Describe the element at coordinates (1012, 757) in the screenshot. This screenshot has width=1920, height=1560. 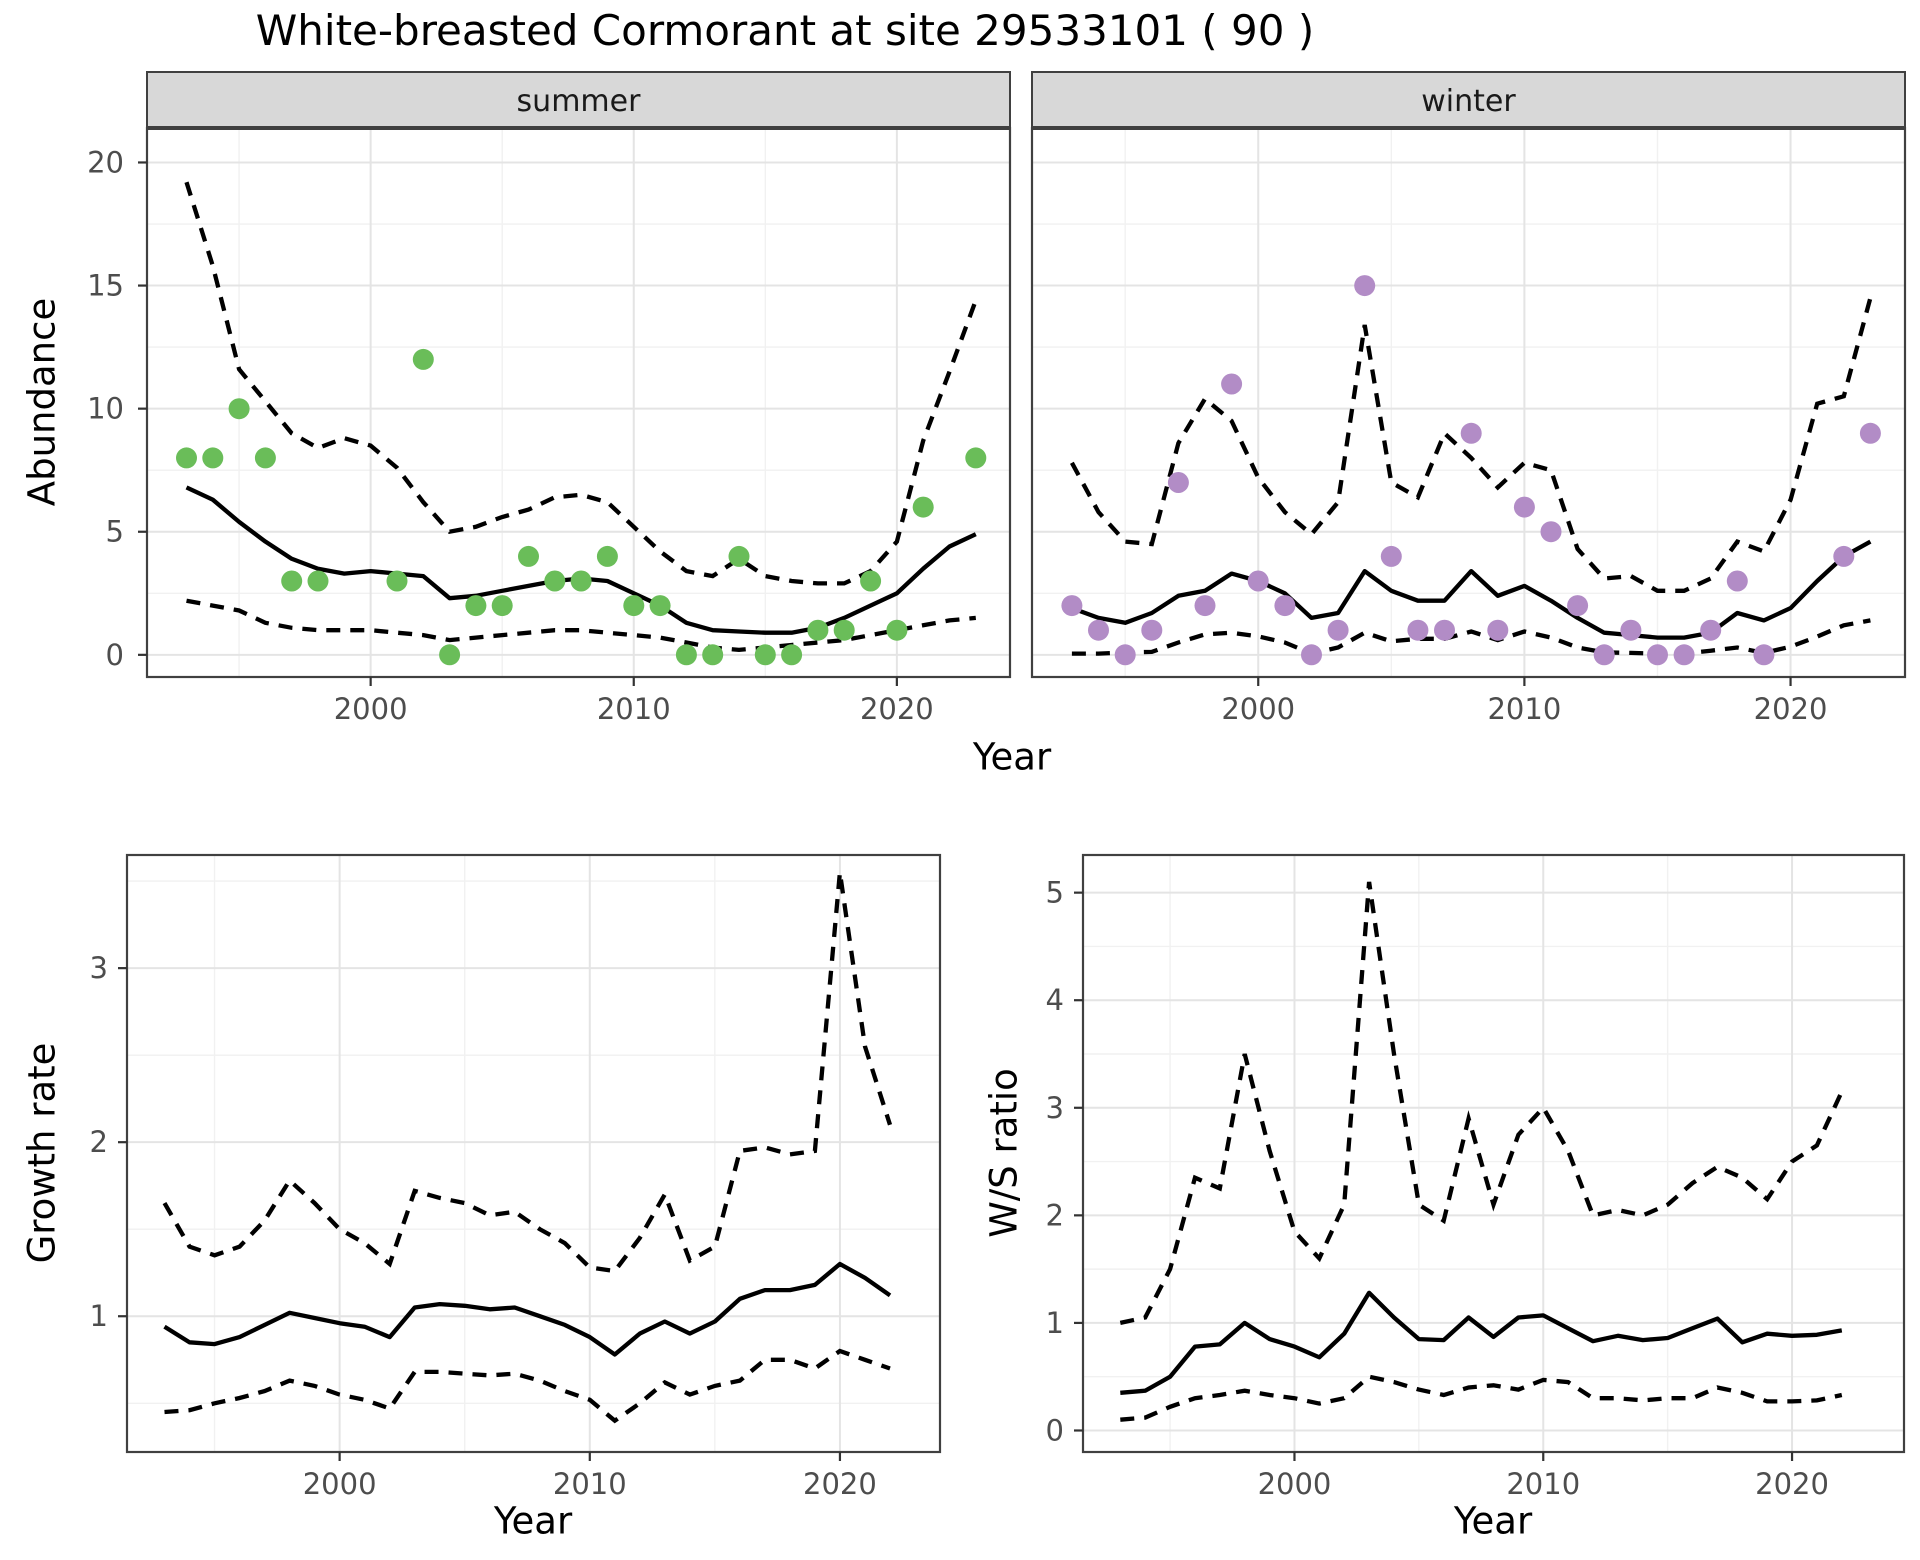
I see `x-axis-label-year-top: Year` at that location.